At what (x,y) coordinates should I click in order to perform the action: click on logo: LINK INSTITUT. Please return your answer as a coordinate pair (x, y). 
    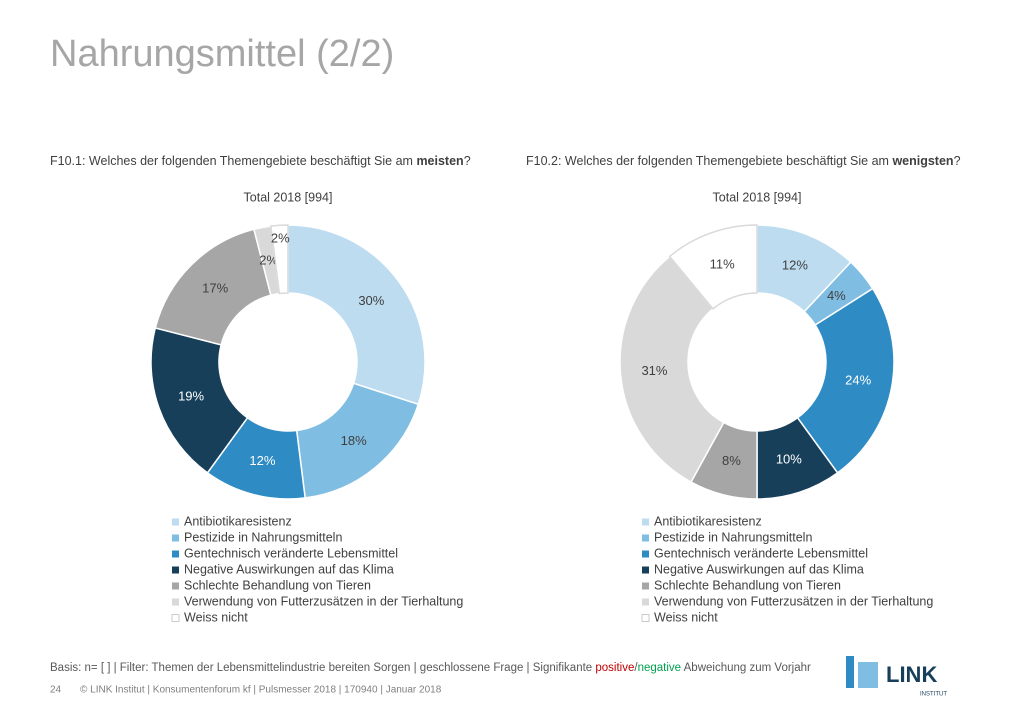
    Looking at the image, I should click on (896, 677).